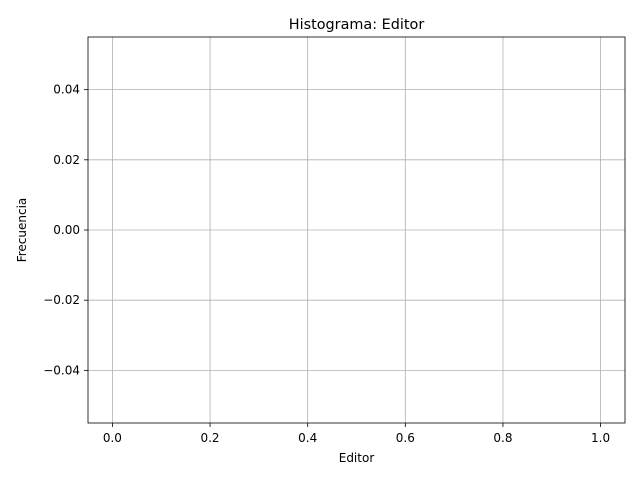 The image size is (640, 480). What do you see at coordinates (66, 90) in the screenshot?
I see `y-tick-label: 0.04` at bounding box center [66, 90].